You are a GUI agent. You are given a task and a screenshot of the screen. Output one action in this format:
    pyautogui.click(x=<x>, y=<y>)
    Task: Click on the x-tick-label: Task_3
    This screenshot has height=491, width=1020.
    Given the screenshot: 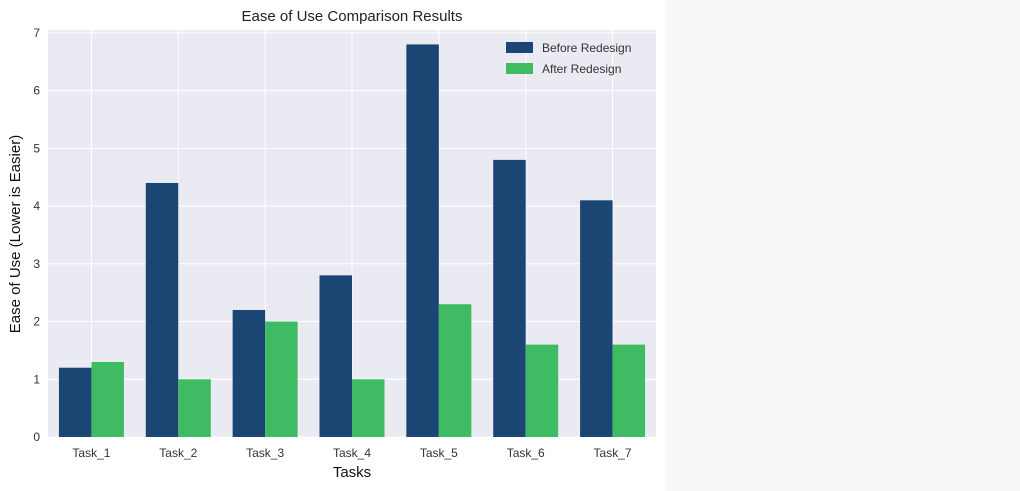 What is the action you would take?
    pyautogui.click(x=265, y=453)
    